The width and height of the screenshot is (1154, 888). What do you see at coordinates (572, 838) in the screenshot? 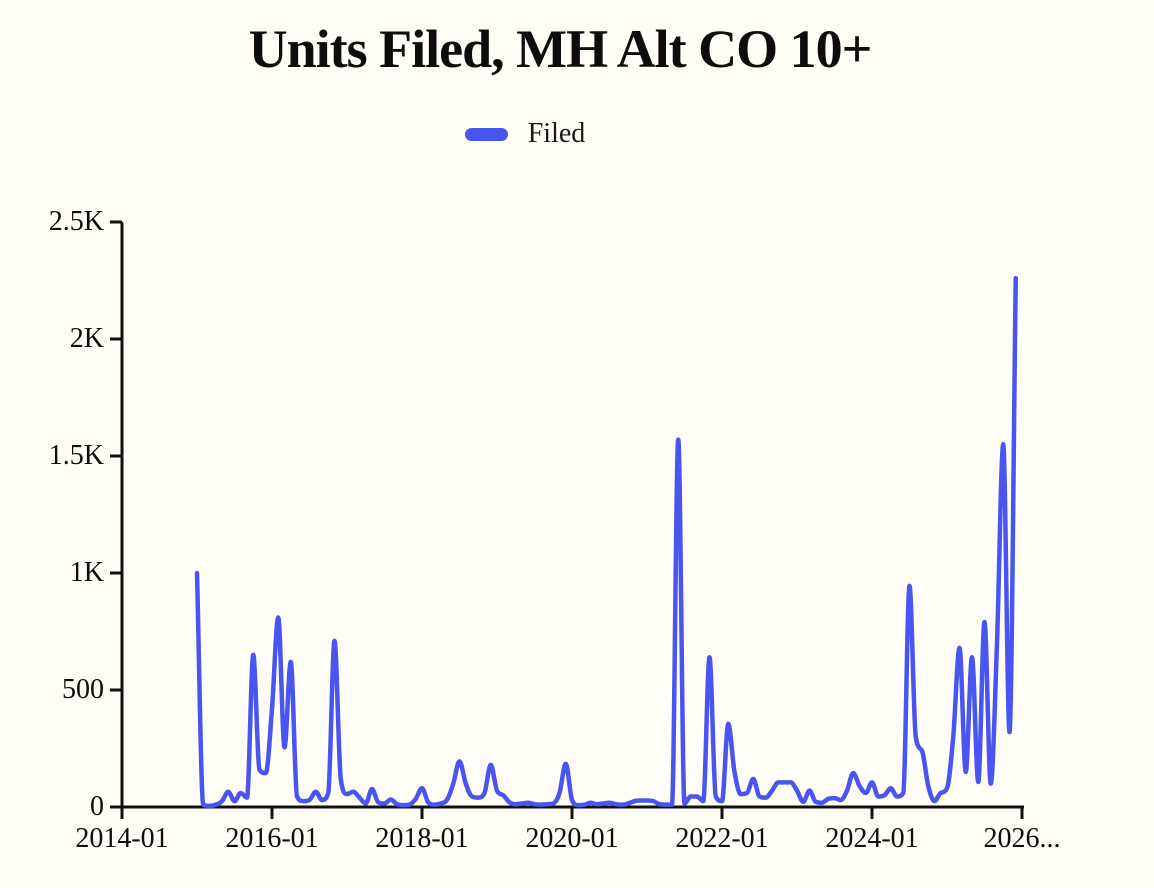
I see `x-tick-label: 2020-01` at bounding box center [572, 838].